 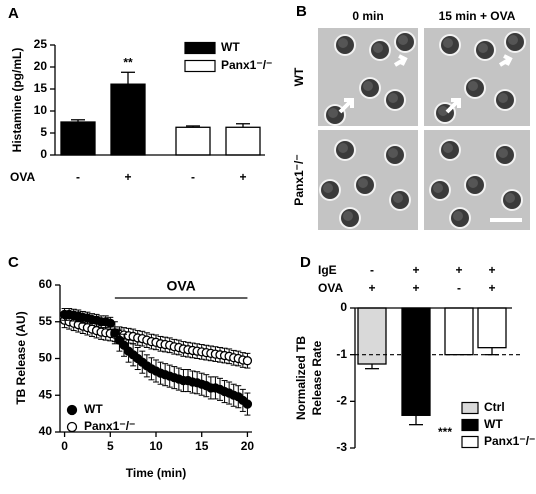 I want to click on y-axis-label: TB Release (AU), so click(x=21, y=357).